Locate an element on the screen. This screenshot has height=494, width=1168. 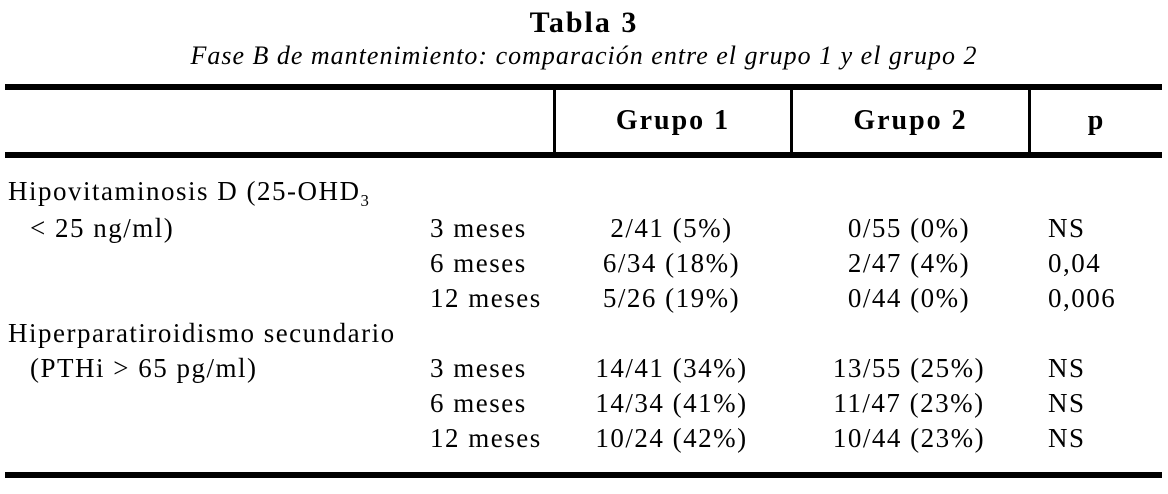
row-label: < 25 ng/ml) is located at coordinates (217, 228).